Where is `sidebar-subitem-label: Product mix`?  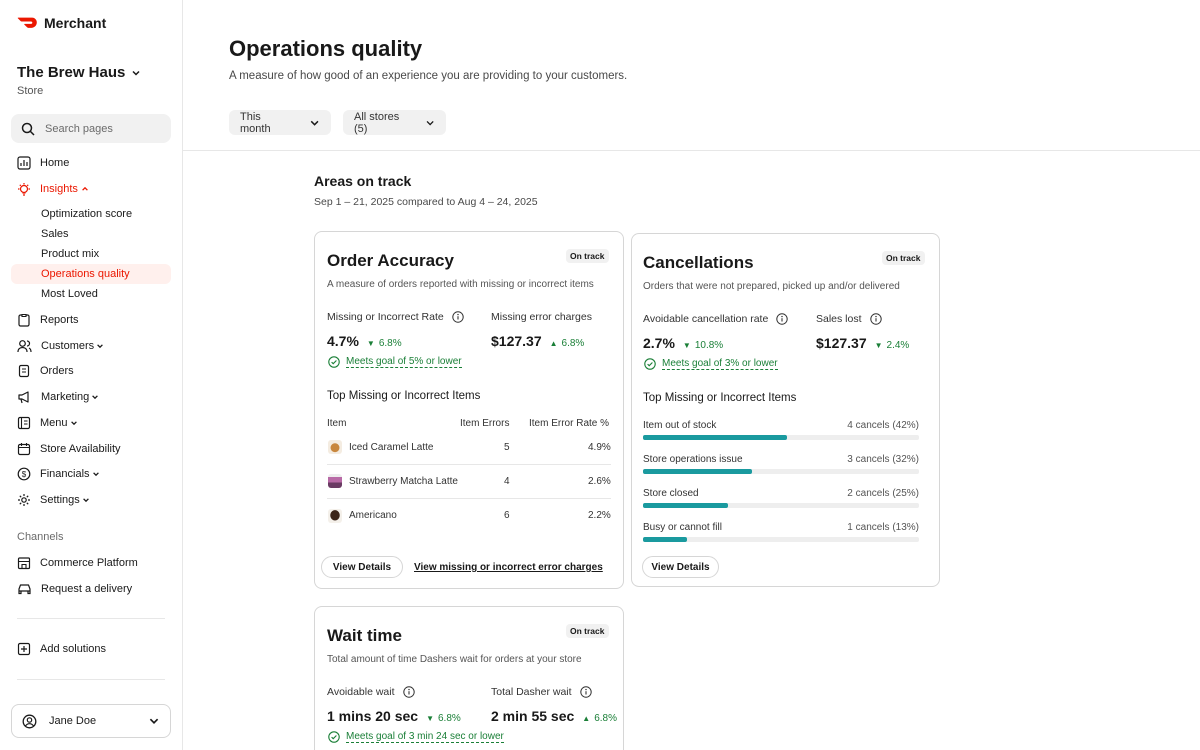 sidebar-subitem-label: Product mix is located at coordinates (70, 254).